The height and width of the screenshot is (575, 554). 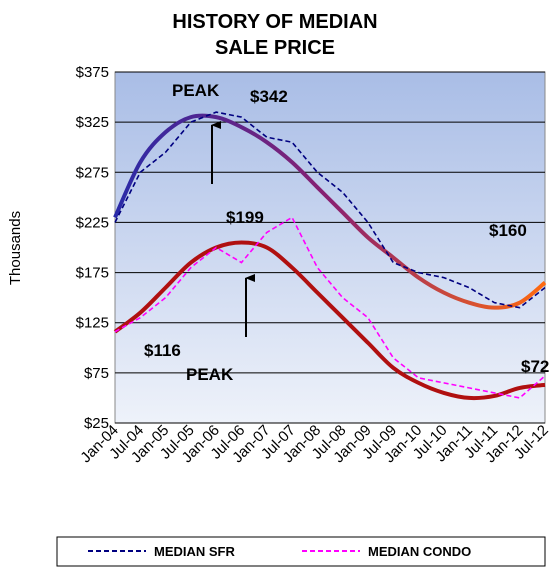 What do you see at coordinates (269, 96) in the screenshot?
I see `annotation: $342` at bounding box center [269, 96].